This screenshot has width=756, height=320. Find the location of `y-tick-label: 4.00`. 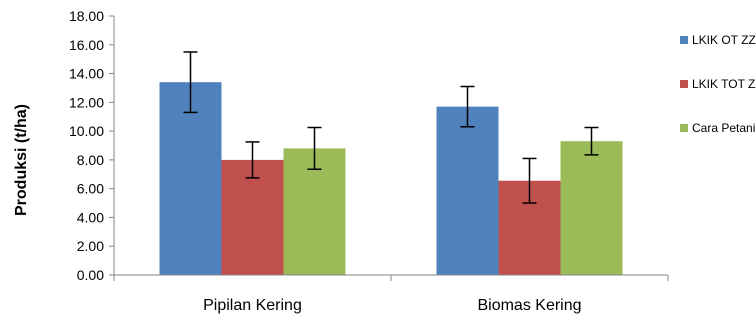

y-tick-label: 4.00 is located at coordinates (90, 217).